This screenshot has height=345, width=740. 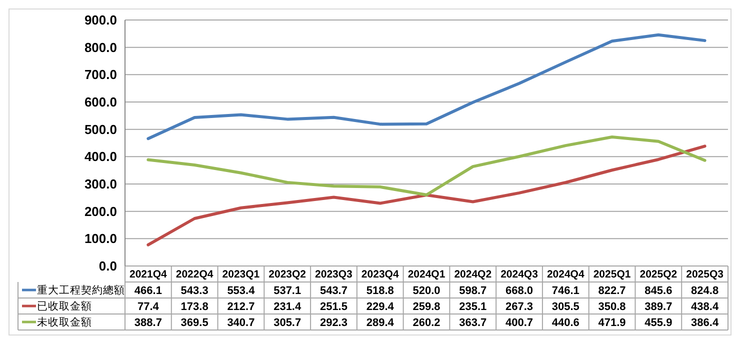 What do you see at coordinates (241, 290) in the screenshot?
I see `data-label: 553.4` at bounding box center [241, 290].